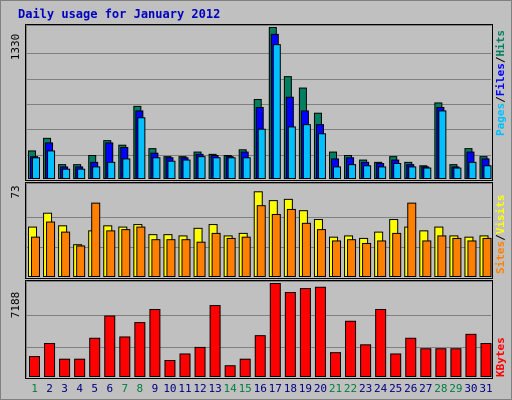  I want to click on day-label: 15, so click(245, 388).